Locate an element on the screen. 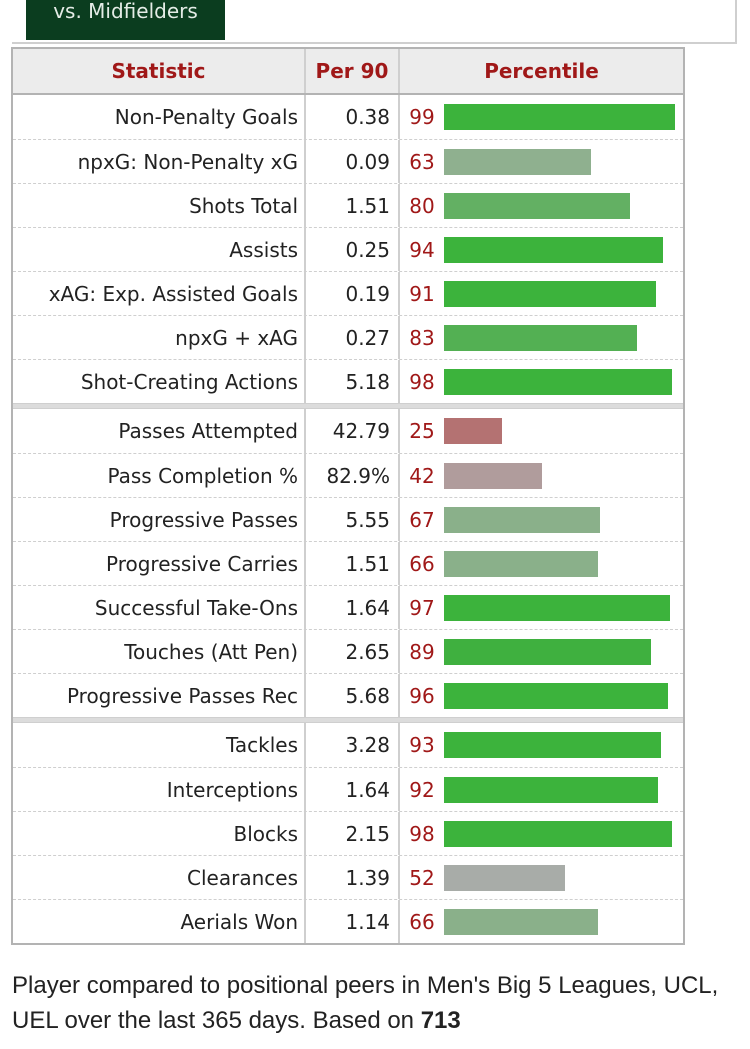 This screenshot has height=1049, width=750. percentile-cell: 63 is located at coordinates (541, 161).